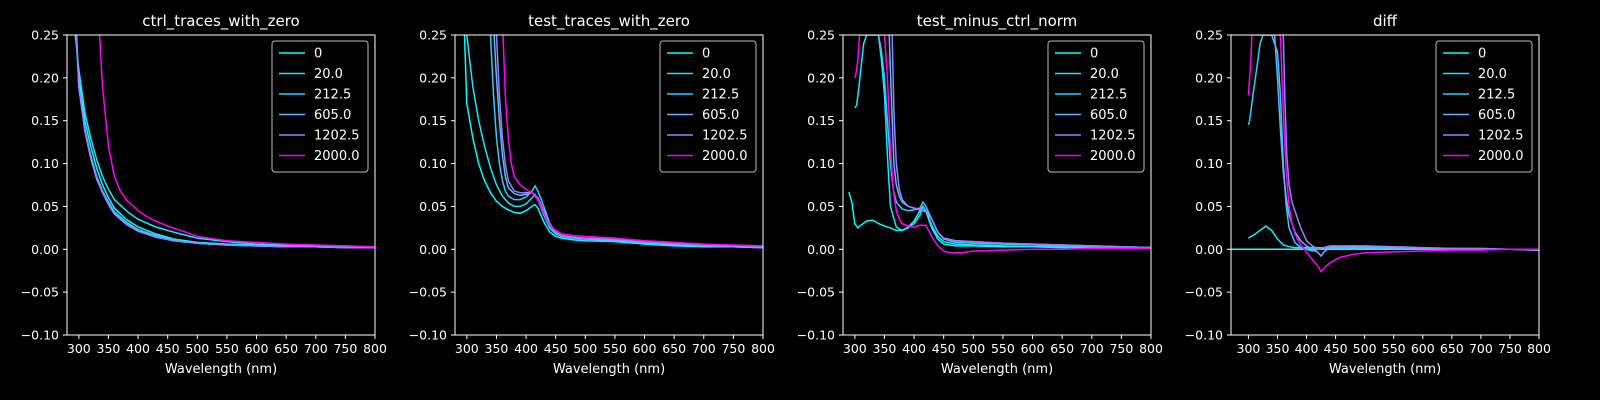 This screenshot has width=1600, height=400. What do you see at coordinates (997, 21) in the screenshot?
I see `chart-title: test_minus_ctrl_norm` at bounding box center [997, 21].